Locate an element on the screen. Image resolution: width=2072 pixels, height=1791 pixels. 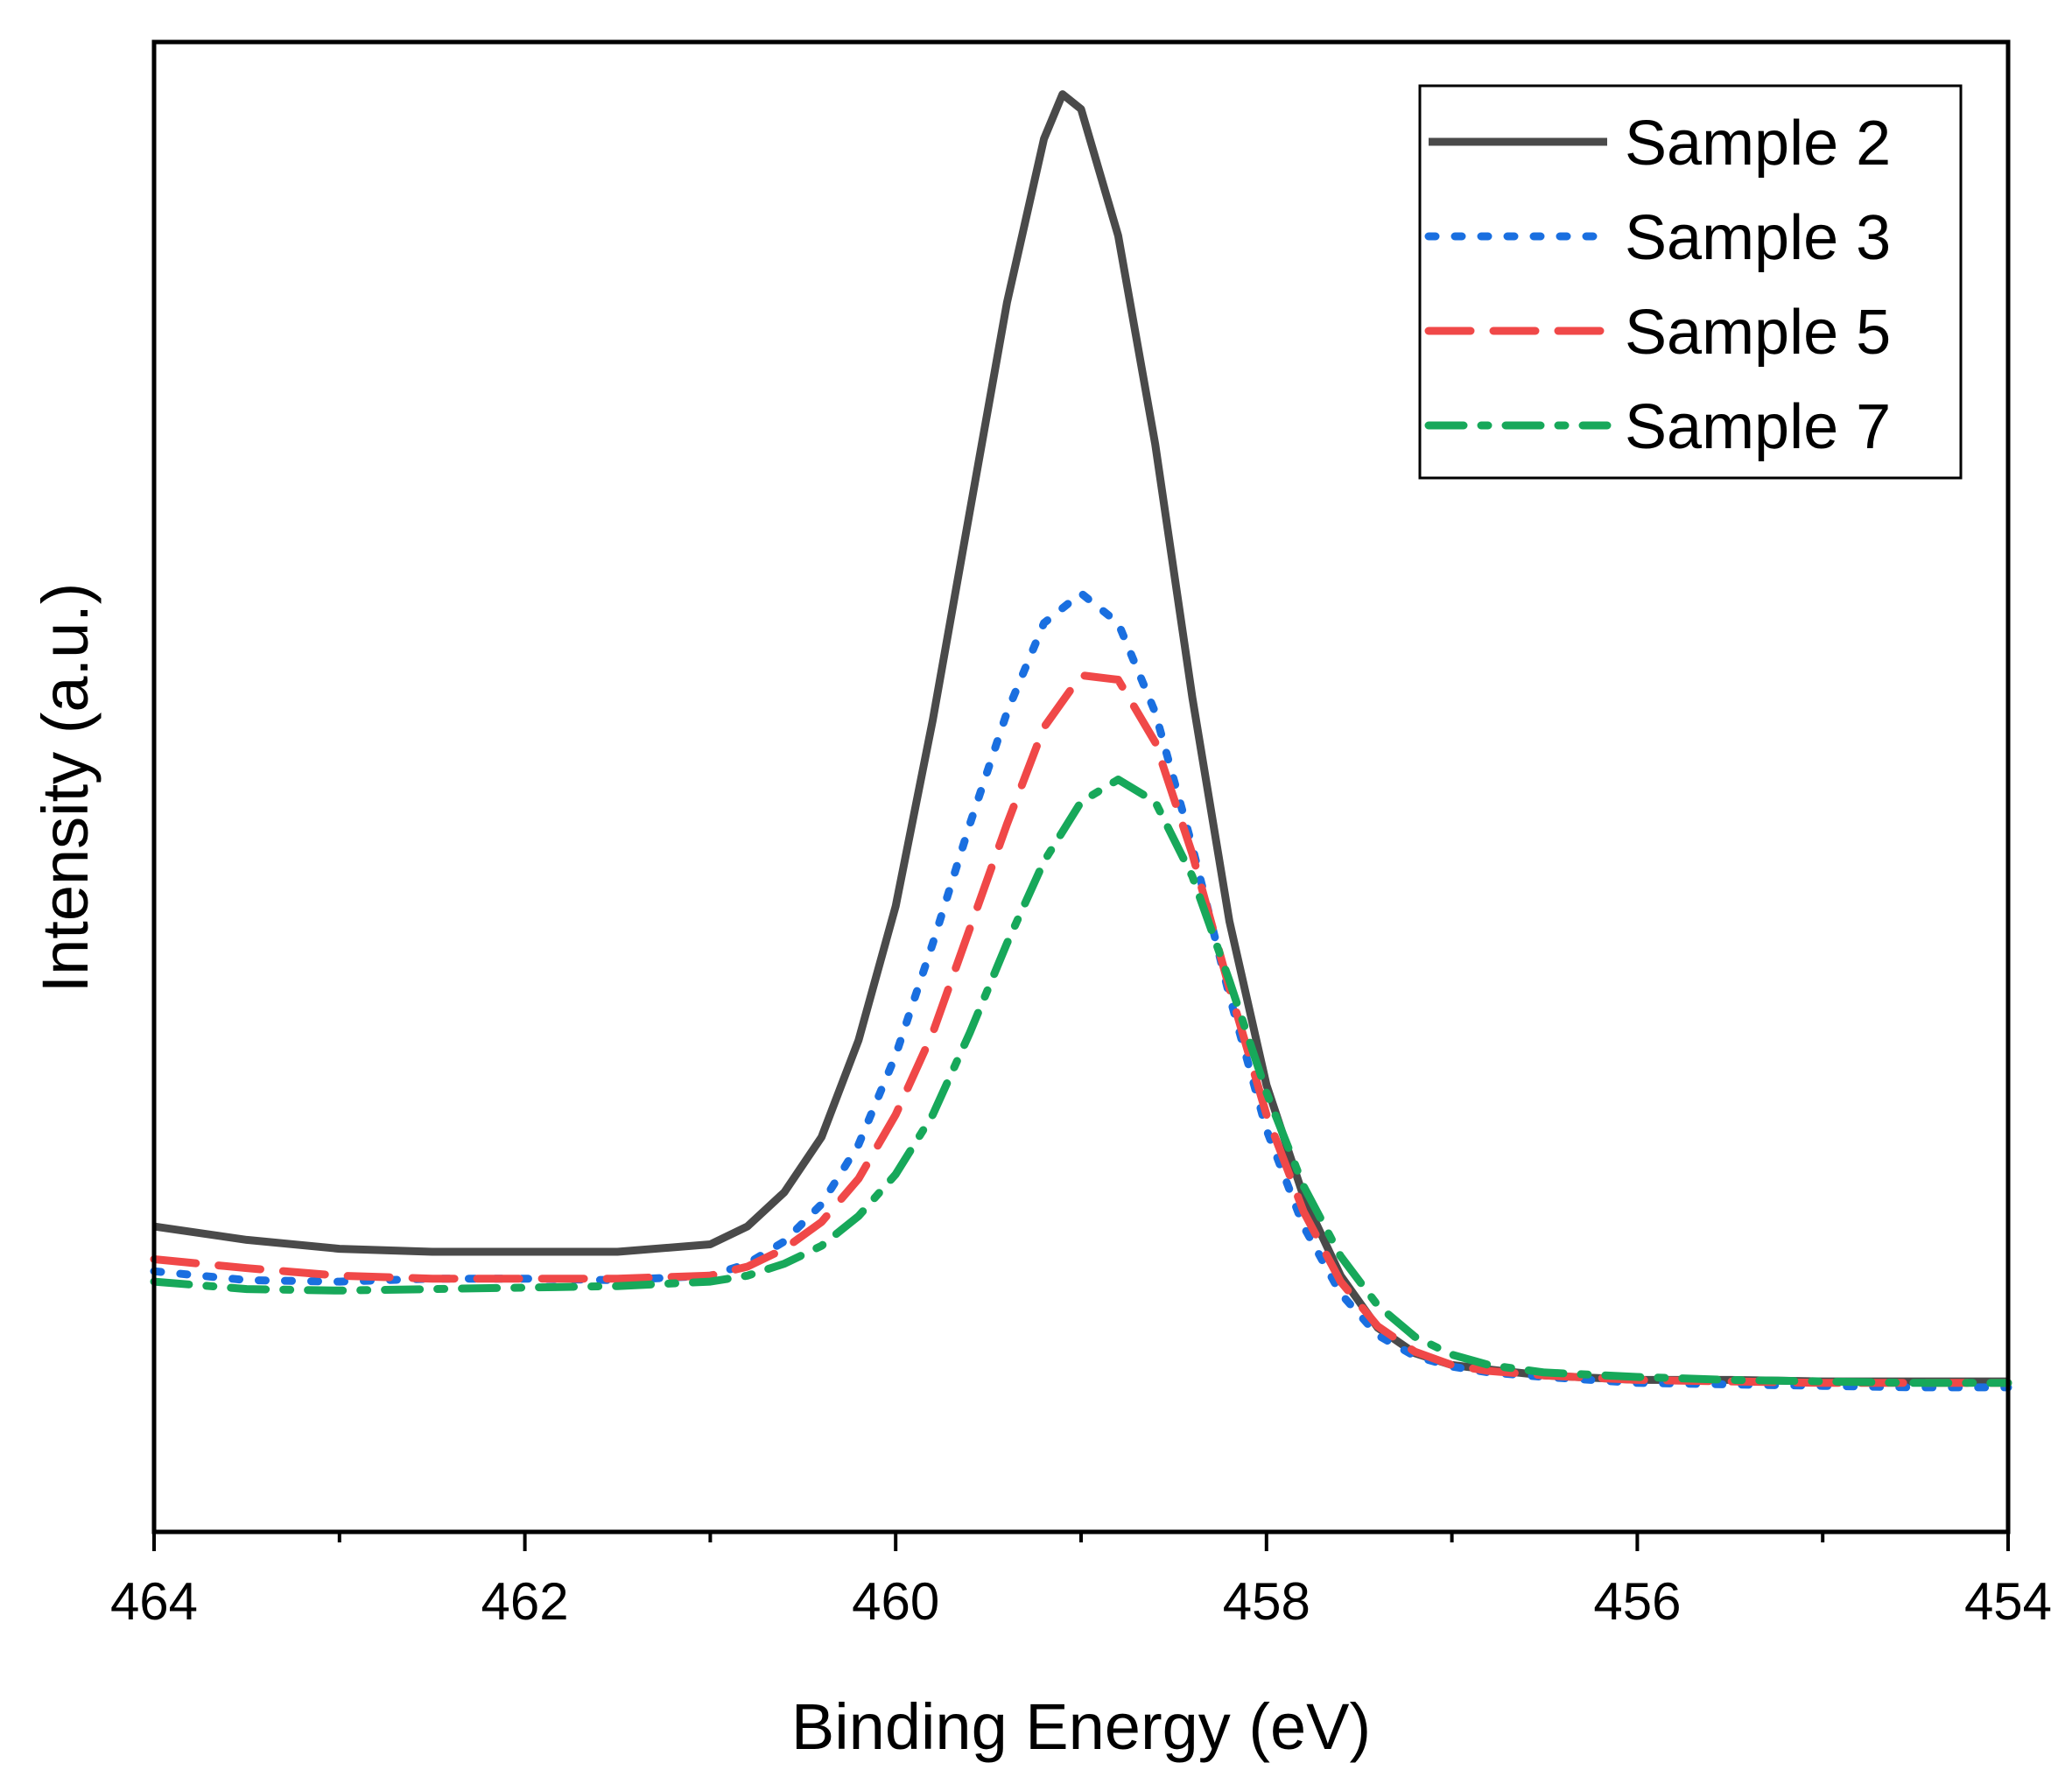
x-tick-label: 456 is located at coordinates (1637, 1601).